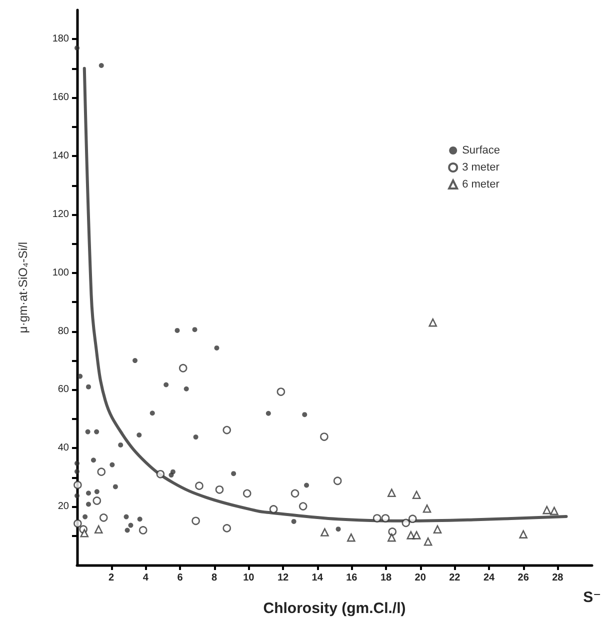  What do you see at coordinates (111, 578) in the screenshot?
I see `x-tick-label: 2` at bounding box center [111, 578].